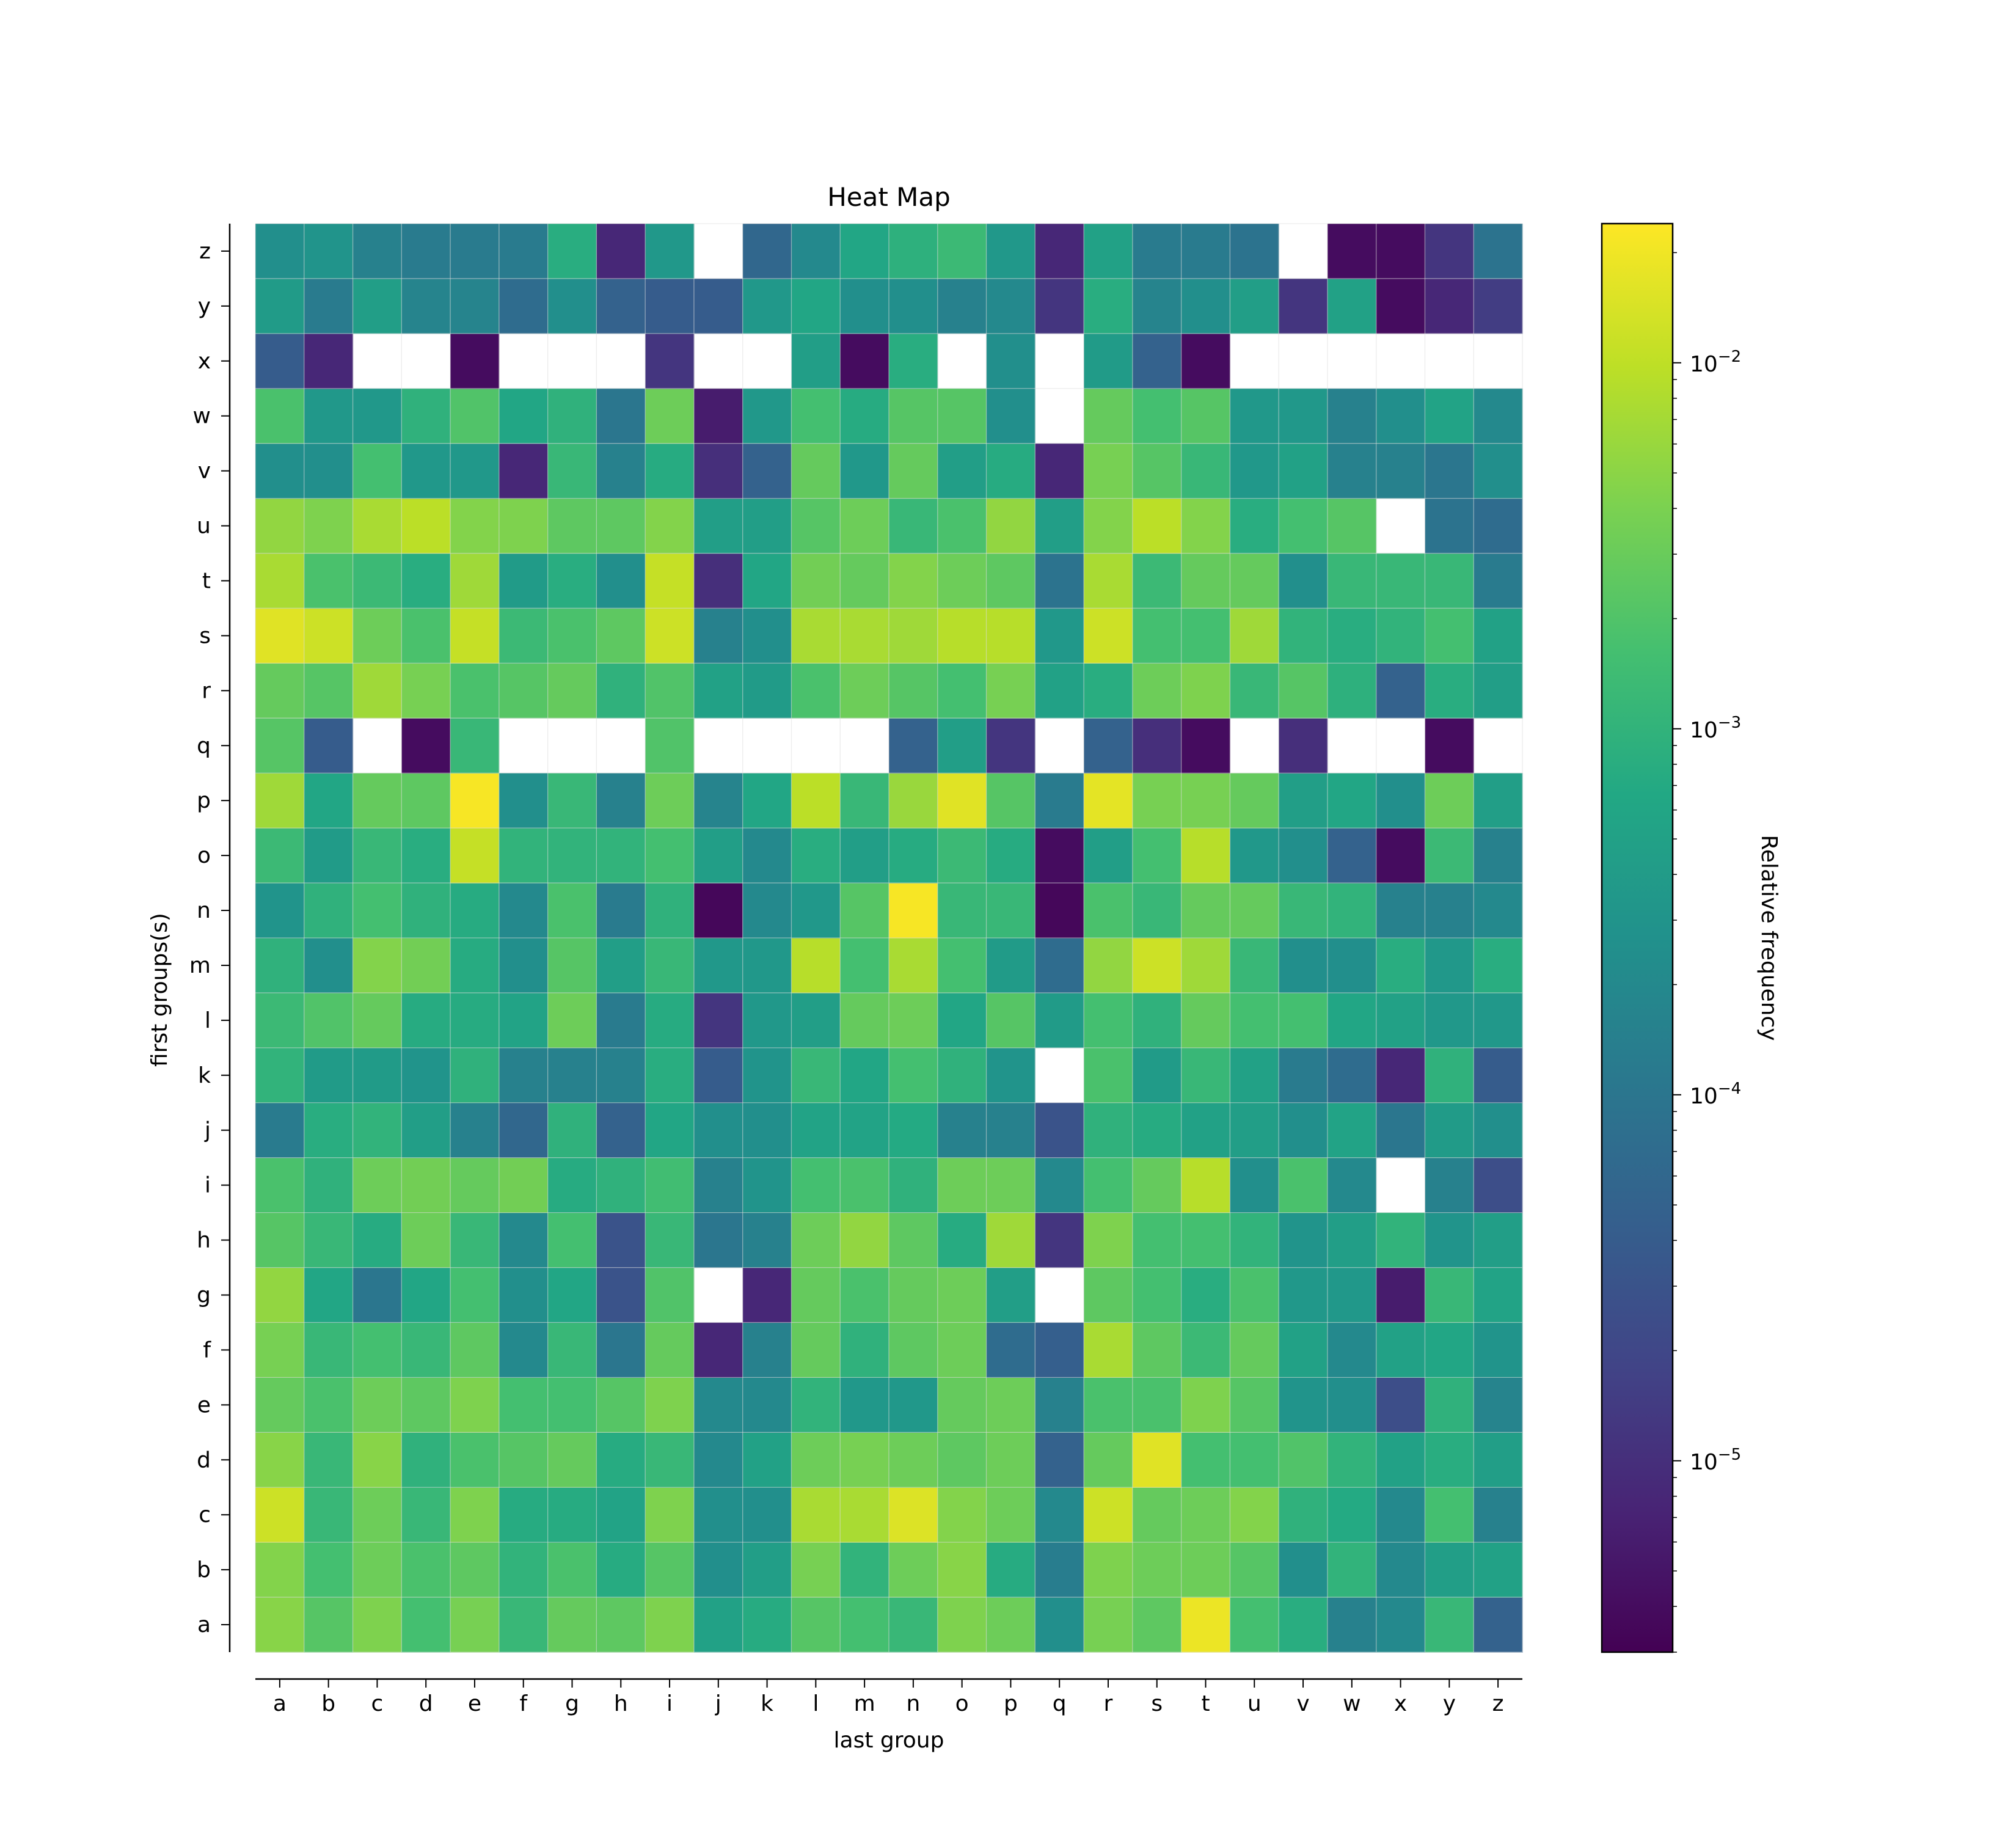 The height and width of the screenshot is (1833, 2016). What do you see at coordinates (204, 1405) in the screenshot?
I see `y-tick-label: e` at bounding box center [204, 1405].